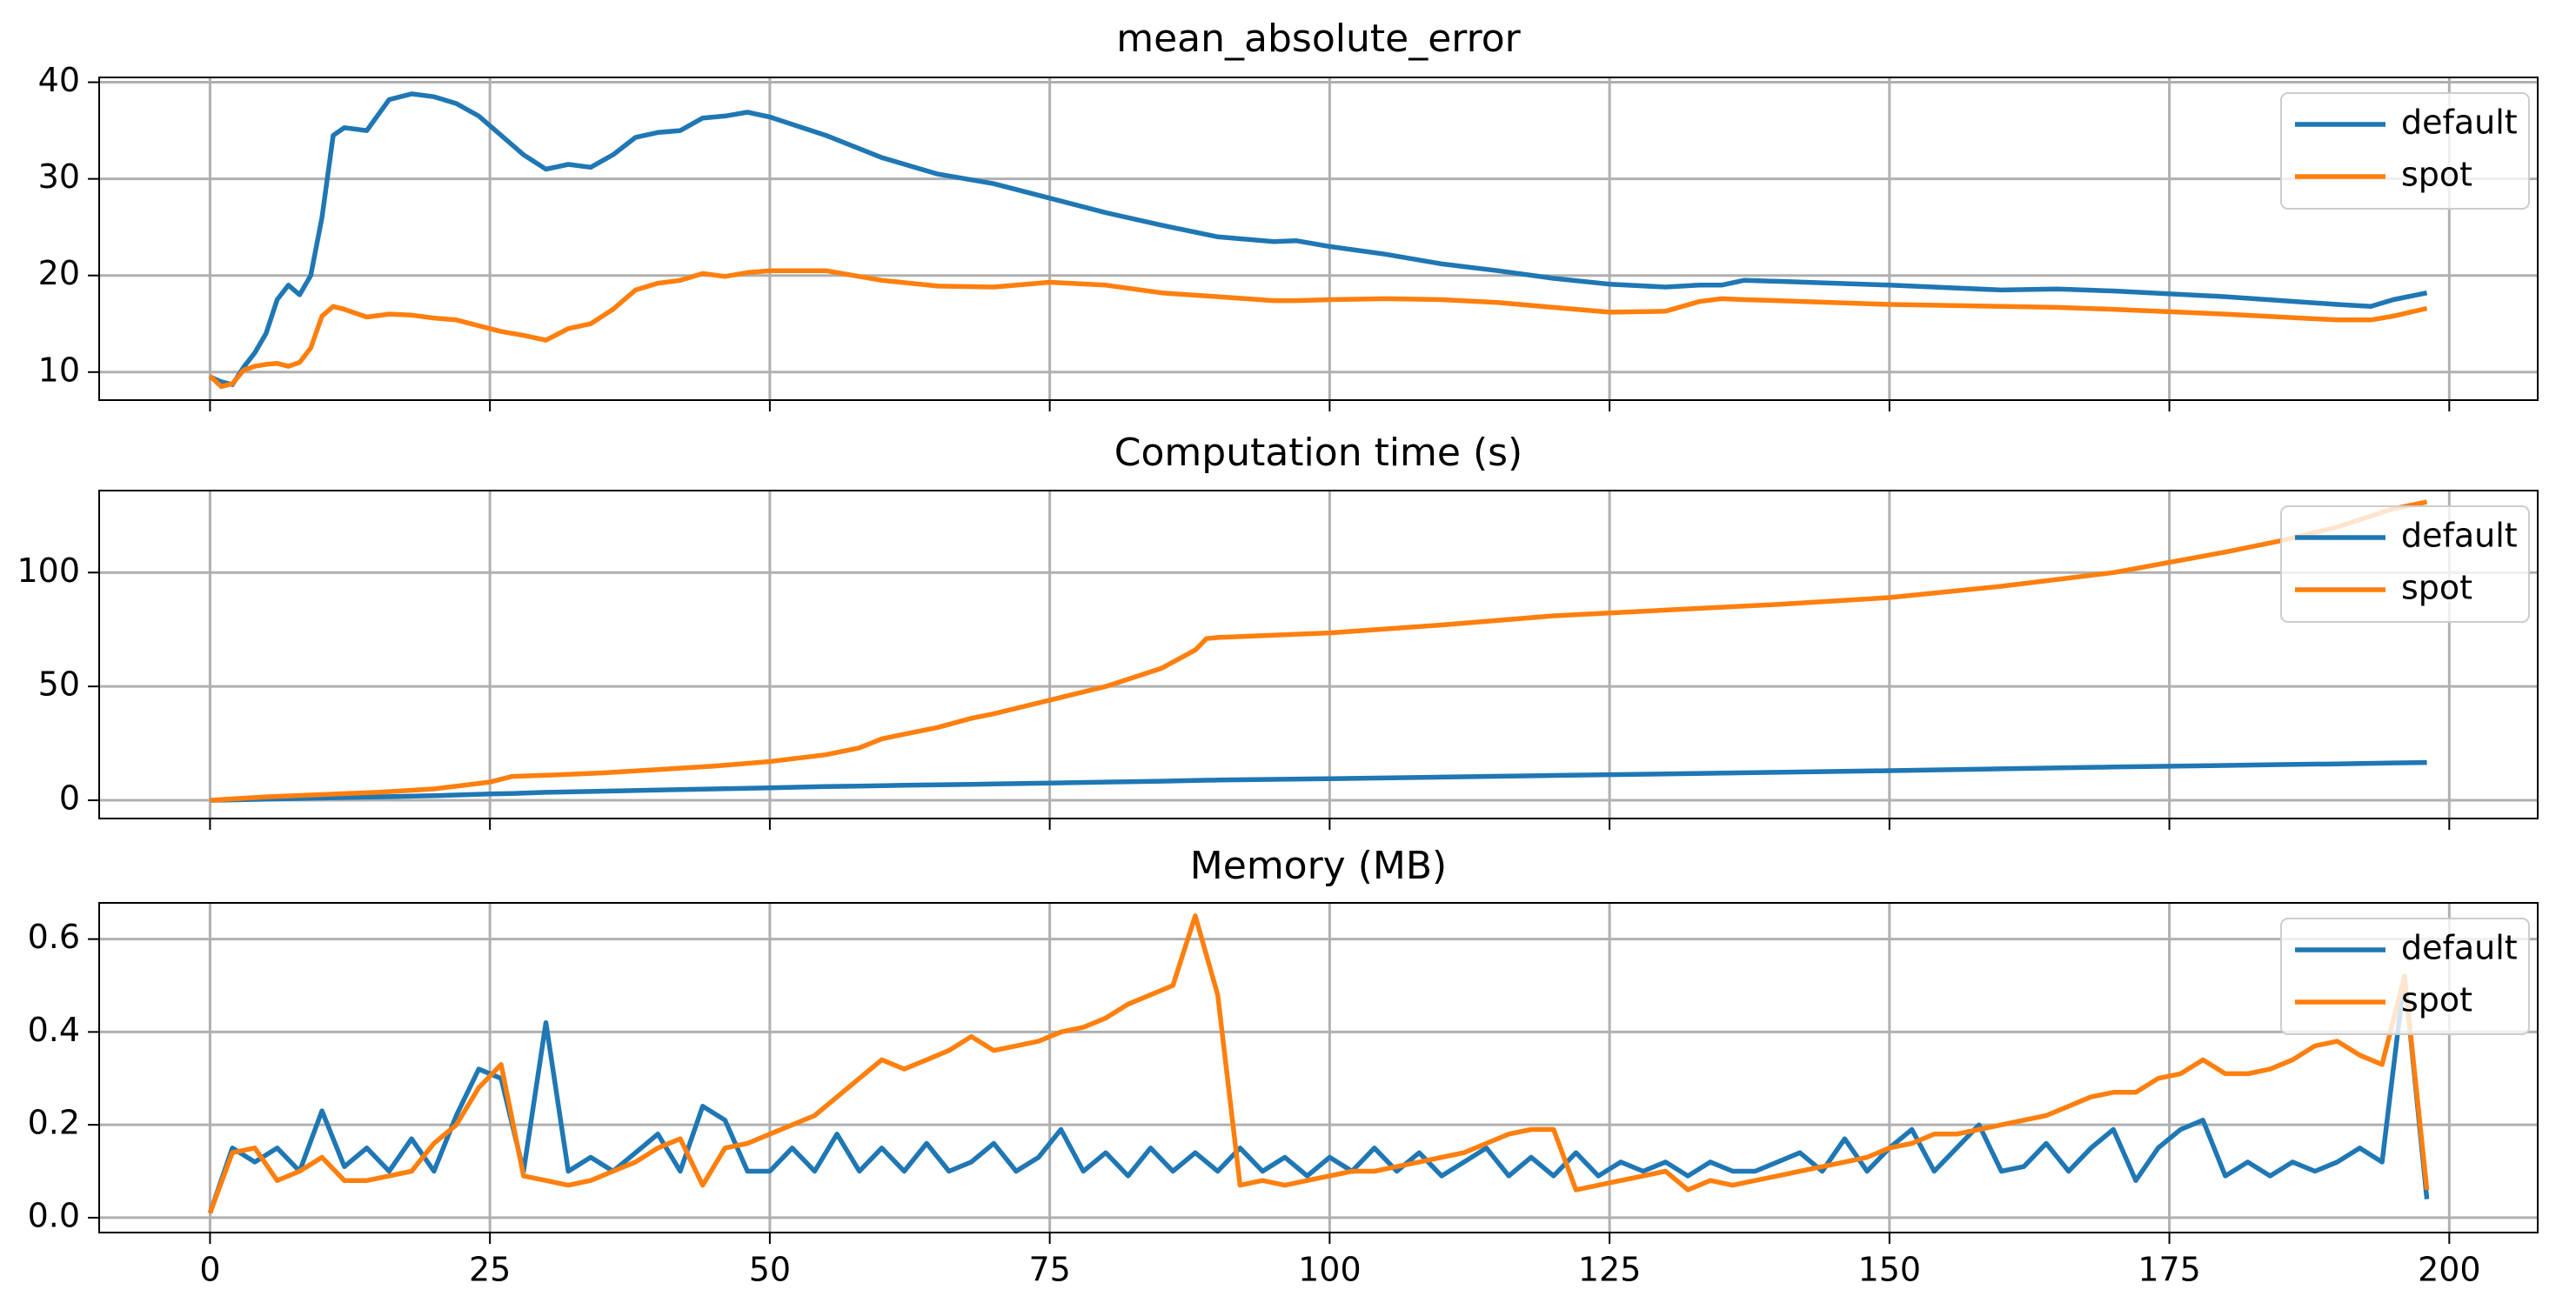 This screenshot has width=2576, height=1303. What do you see at coordinates (770, 1270) in the screenshot?
I see `x-tick-label: 50` at bounding box center [770, 1270].